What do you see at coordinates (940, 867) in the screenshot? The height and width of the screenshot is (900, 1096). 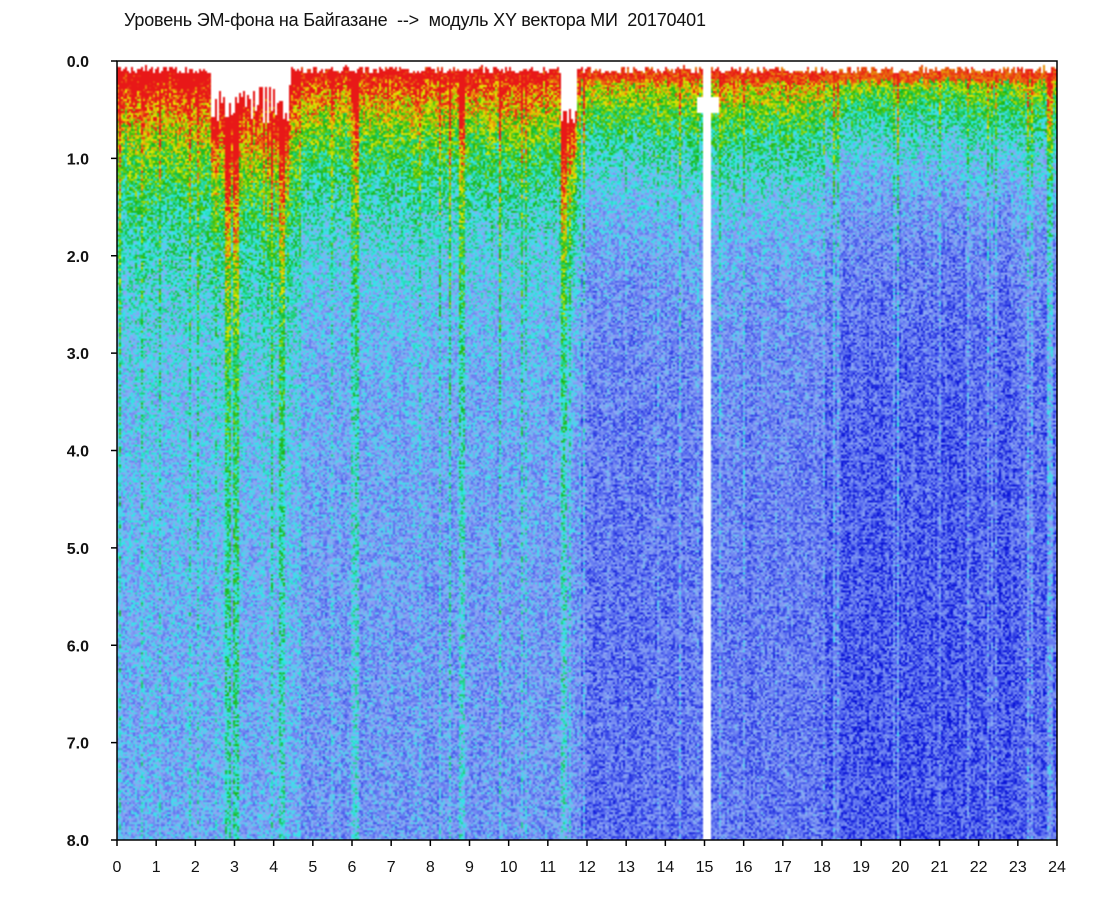 I see `x-tick-label: 21` at bounding box center [940, 867].